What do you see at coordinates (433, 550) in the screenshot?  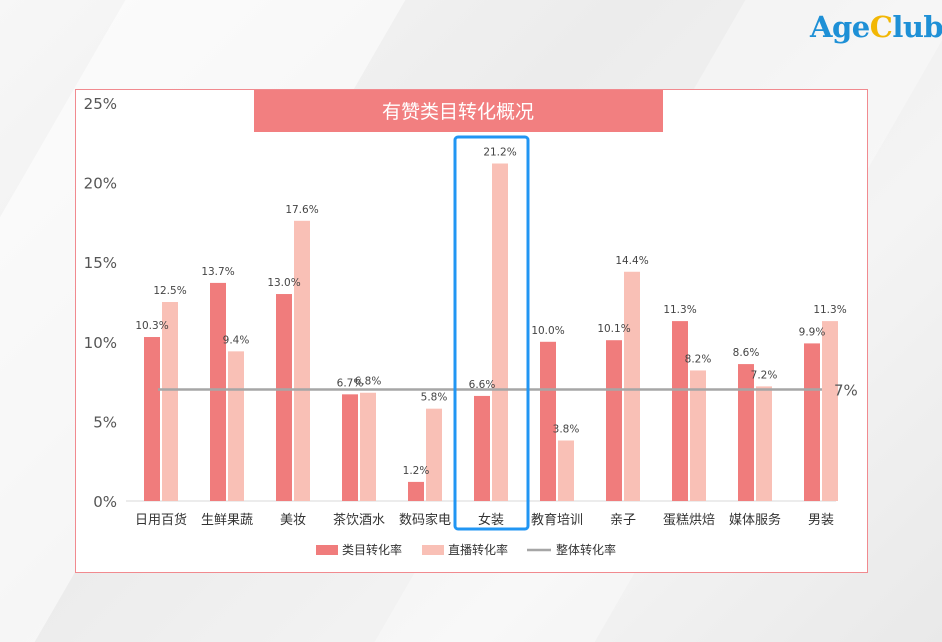 I see `legend-swatch-live-rate` at bounding box center [433, 550].